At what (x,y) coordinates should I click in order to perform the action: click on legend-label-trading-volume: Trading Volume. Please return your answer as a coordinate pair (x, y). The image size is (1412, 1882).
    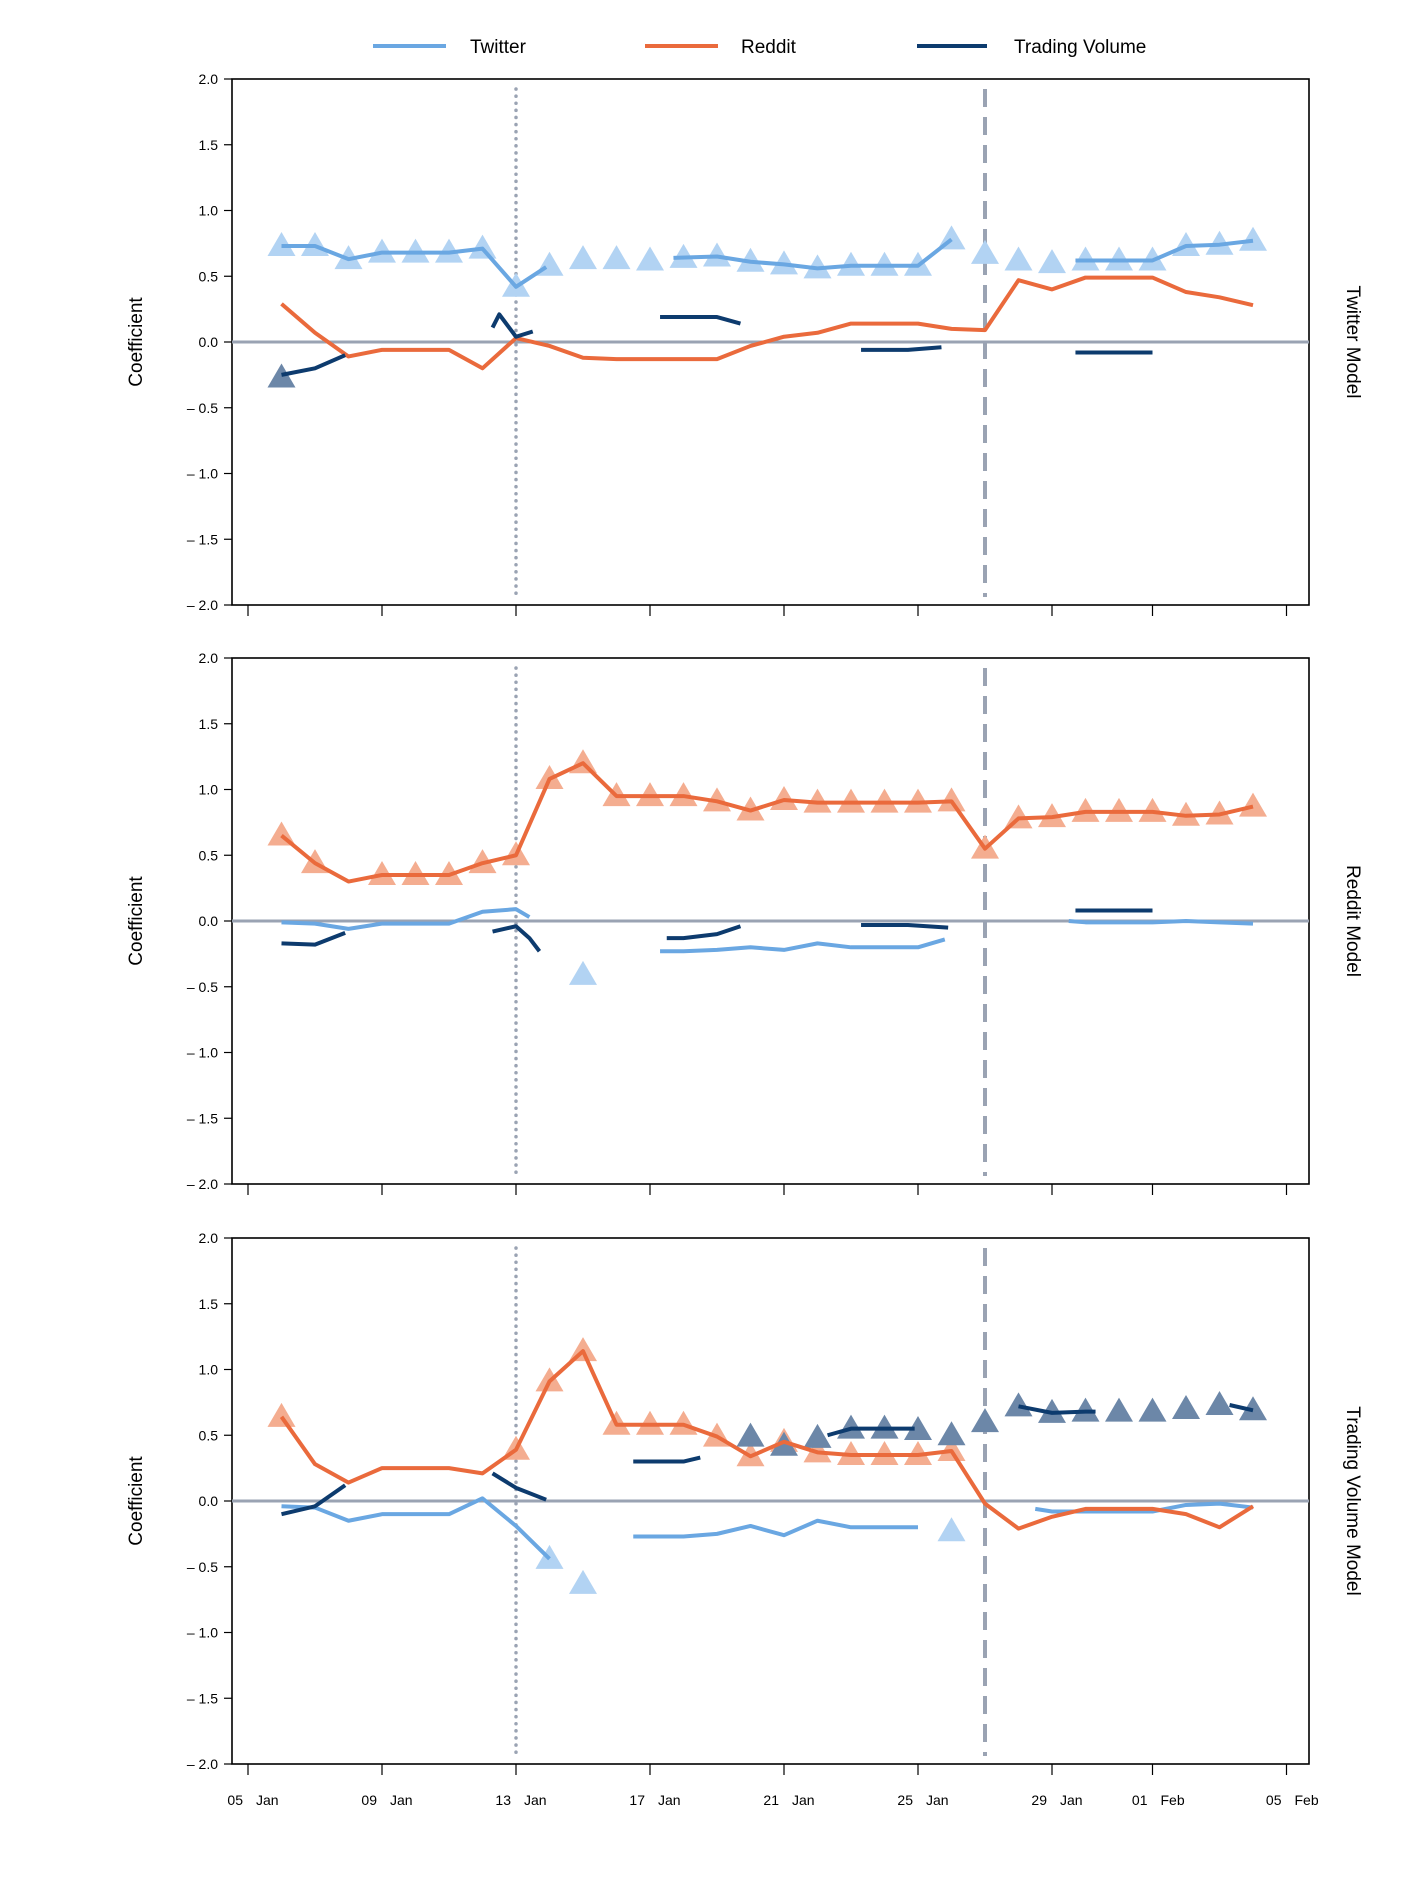
    Looking at the image, I should click on (1080, 47).